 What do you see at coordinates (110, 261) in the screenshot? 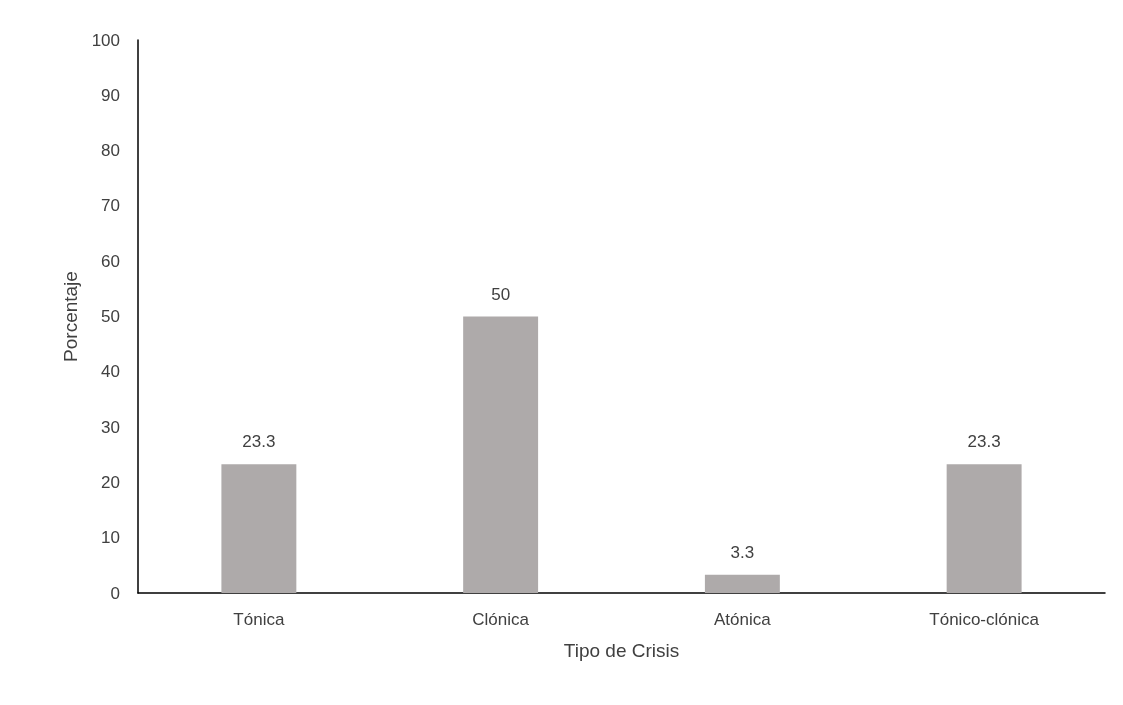
I see `y-tick-label: 60` at bounding box center [110, 261].